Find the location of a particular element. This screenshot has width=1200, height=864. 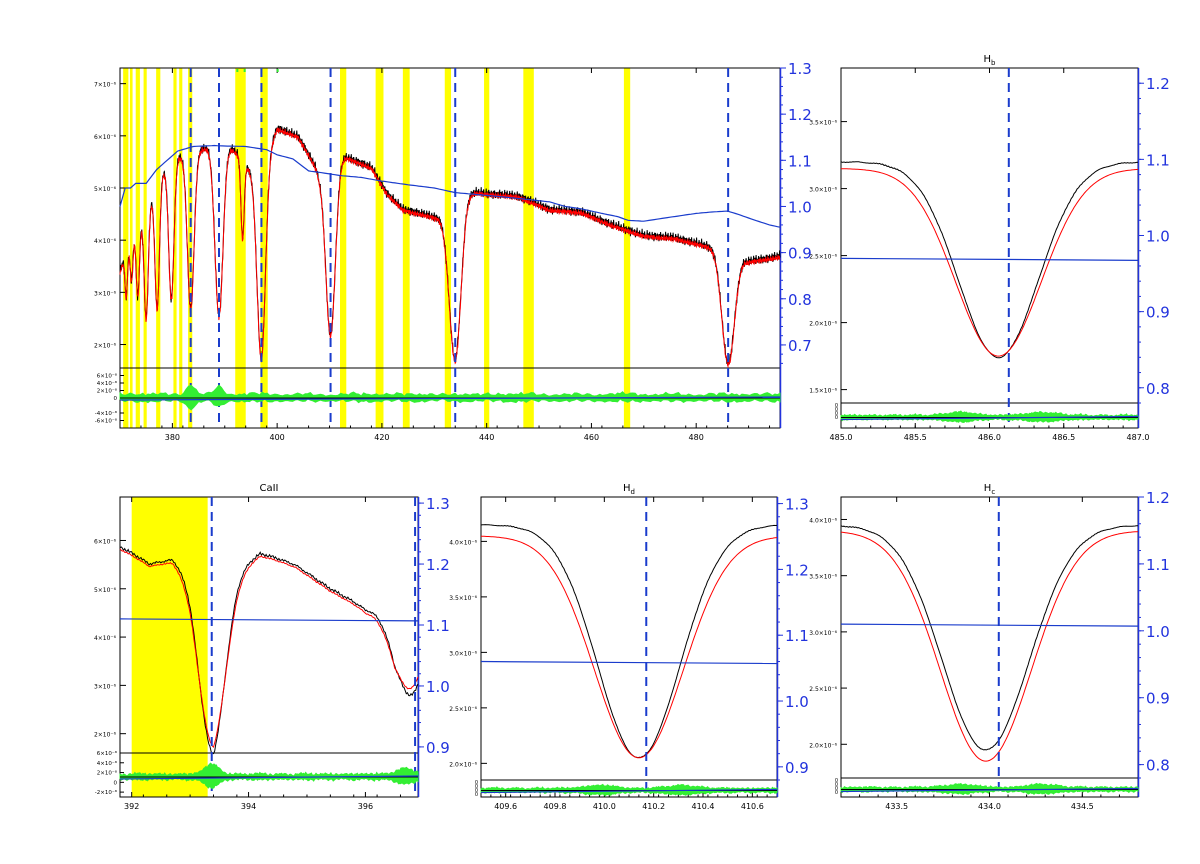

full-y2-tick-label: 1.2 is located at coordinates (800, 115).